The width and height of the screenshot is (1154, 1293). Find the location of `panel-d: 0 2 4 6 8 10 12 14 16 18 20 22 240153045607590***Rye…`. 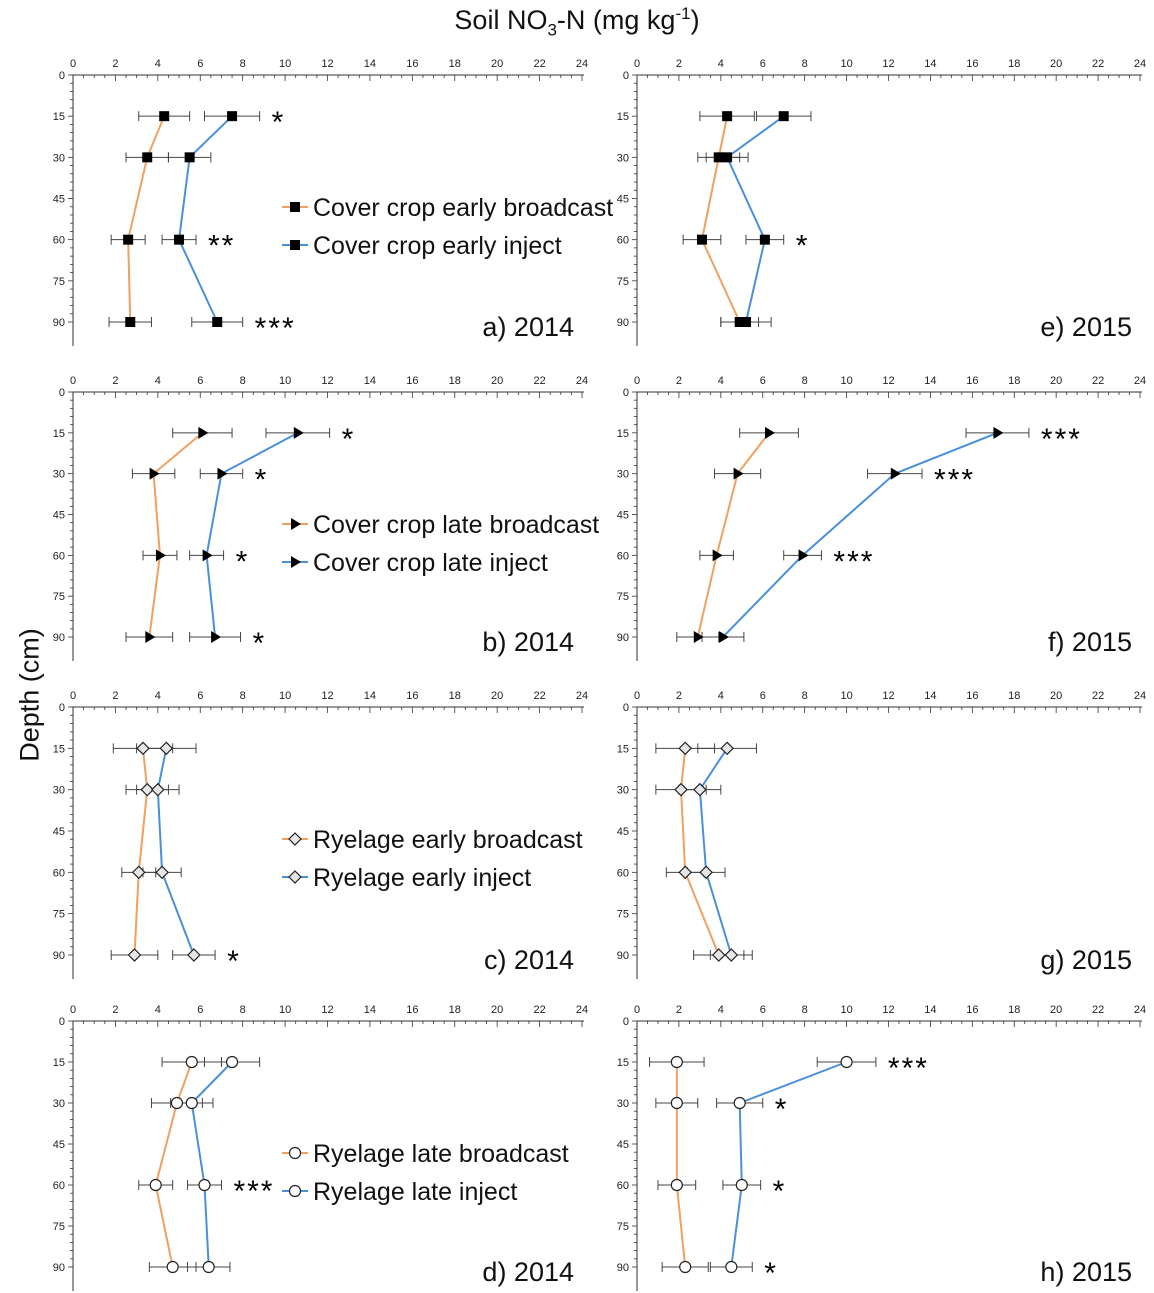

panel-d: 0 2 4 6 8 10 12 14 16 18 20 22 240153045607590***Rye… is located at coordinates (320, 1147).